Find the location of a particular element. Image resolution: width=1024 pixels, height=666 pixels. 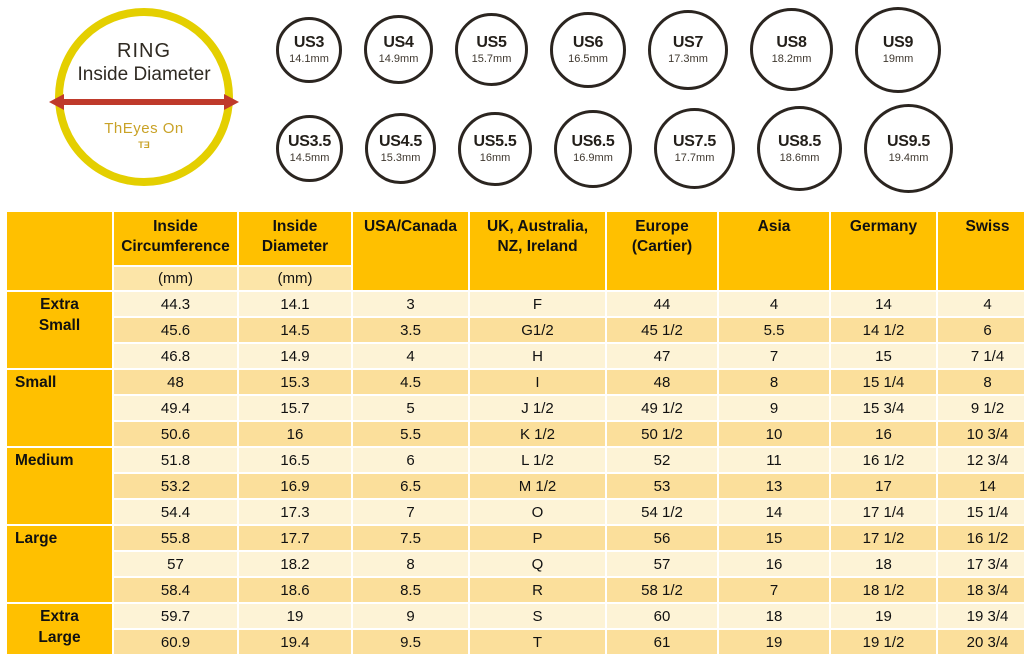

table-cell: 53 is located at coordinates (662, 486).